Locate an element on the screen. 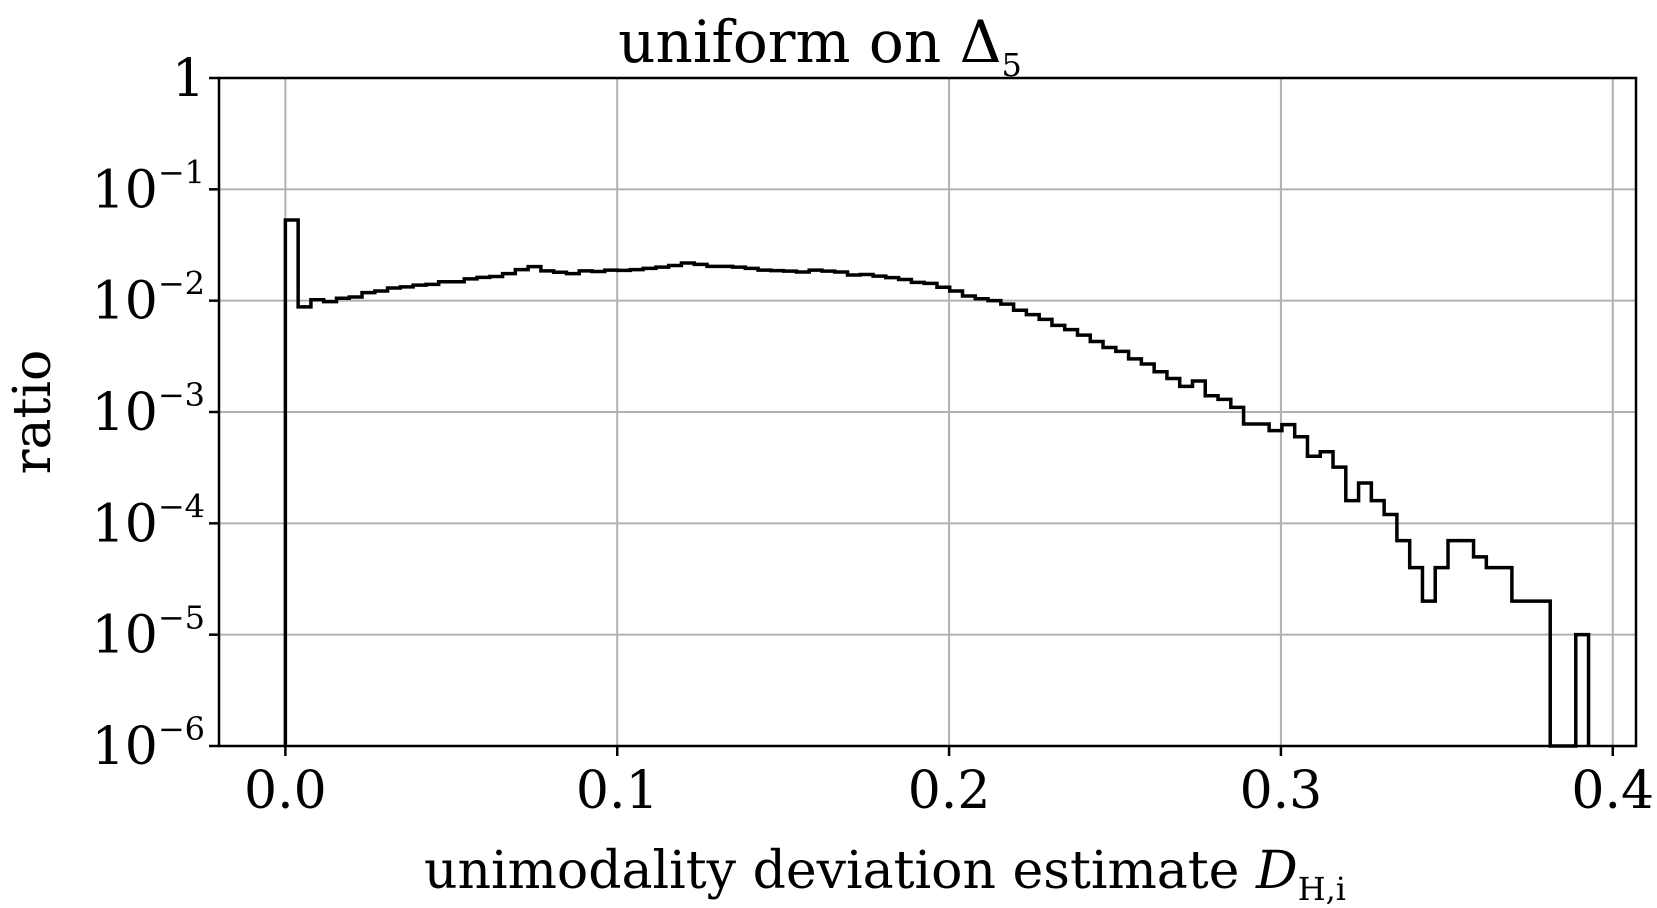 This screenshot has height=908, width=1657. x-tick-label: 0.1 is located at coordinates (617, 791).